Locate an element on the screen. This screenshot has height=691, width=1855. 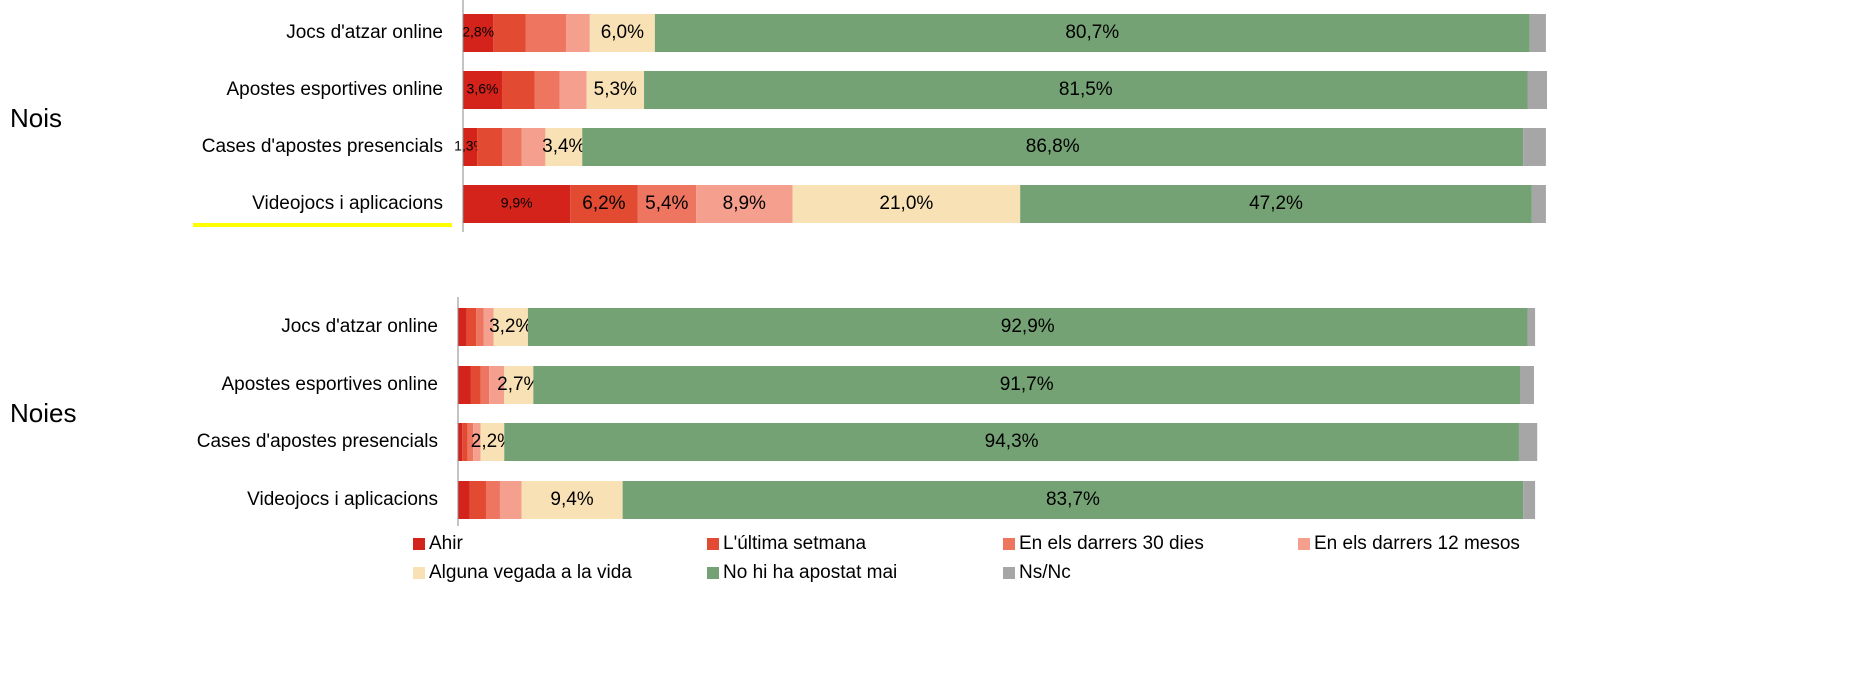
group-label: Noies is located at coordinates (43, 413).